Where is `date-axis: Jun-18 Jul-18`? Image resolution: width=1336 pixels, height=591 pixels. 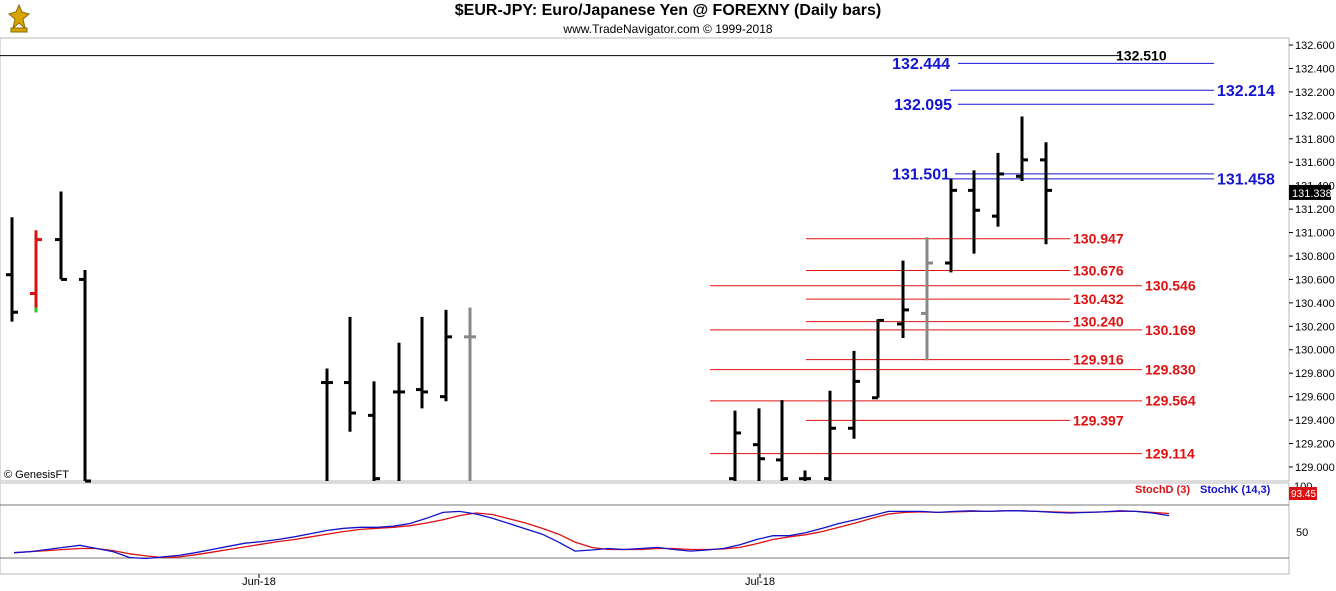 date-axis: Jun-18 Jul-18 is located at coordinates (508, 581).